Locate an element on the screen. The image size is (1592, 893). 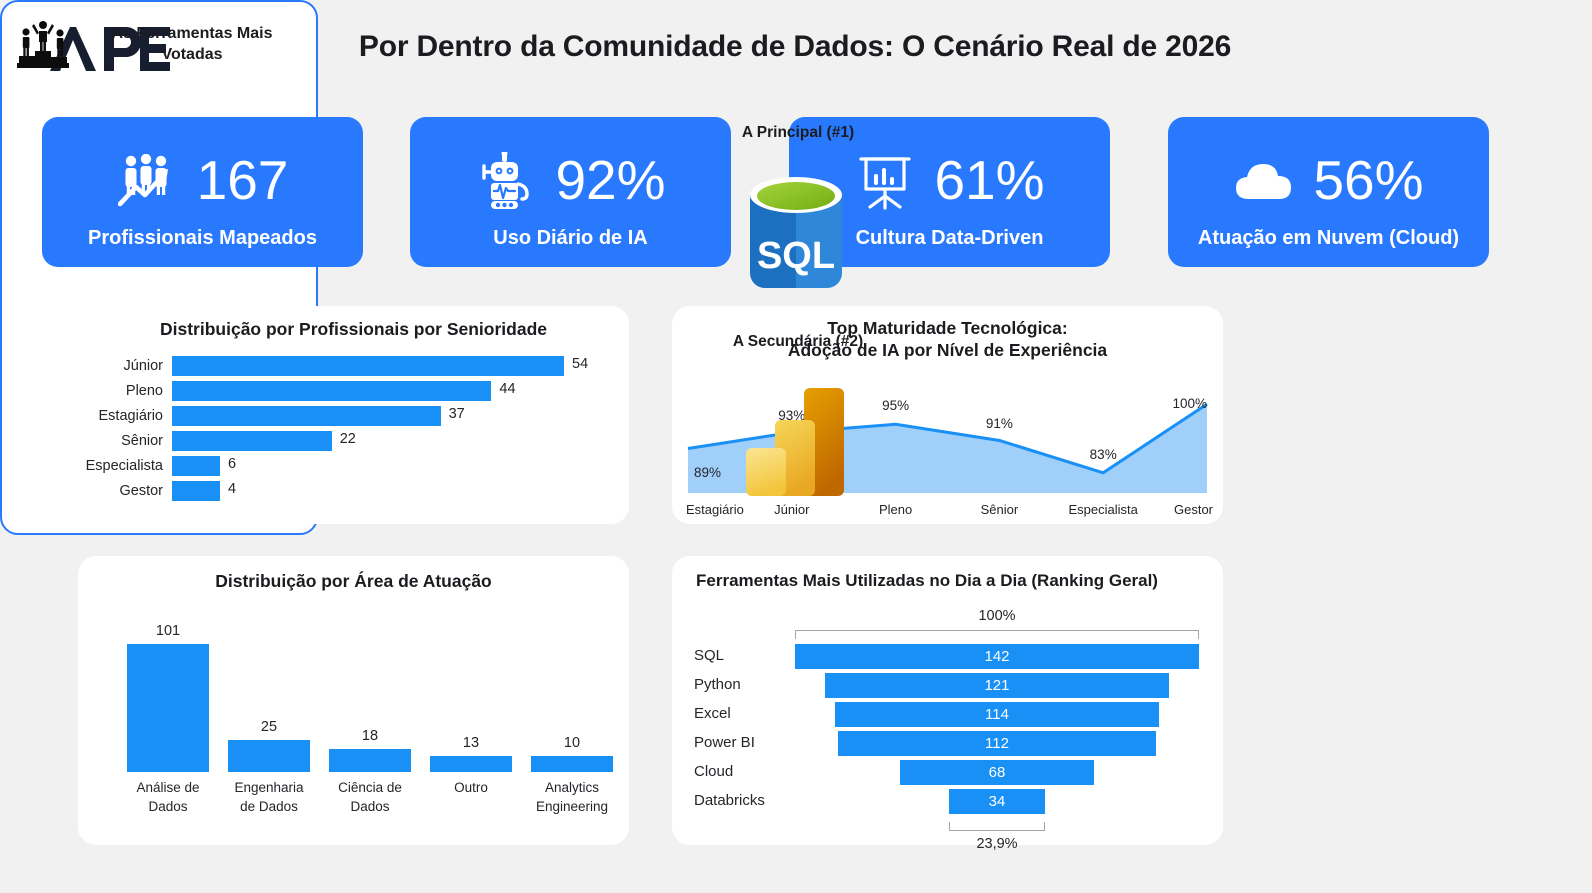
seniority-bar-row: Especialista 6 is located at coordinates (353, 465).